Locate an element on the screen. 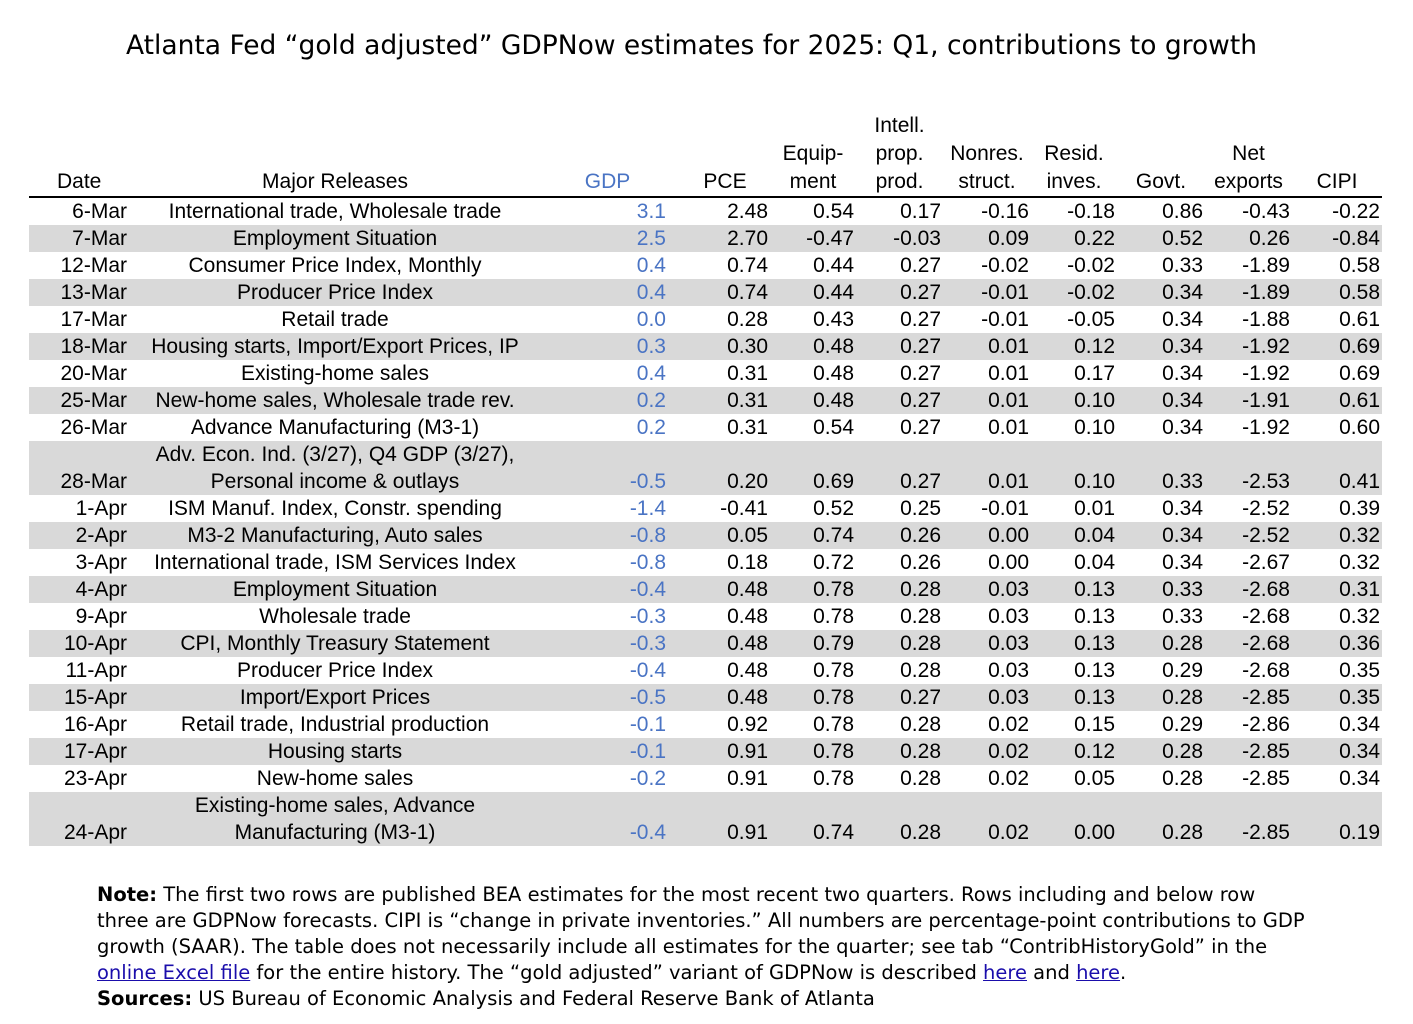 The width and height of the screenshot is (1413, 1024). here-link-1: here is located at coordinates (1005, 972).